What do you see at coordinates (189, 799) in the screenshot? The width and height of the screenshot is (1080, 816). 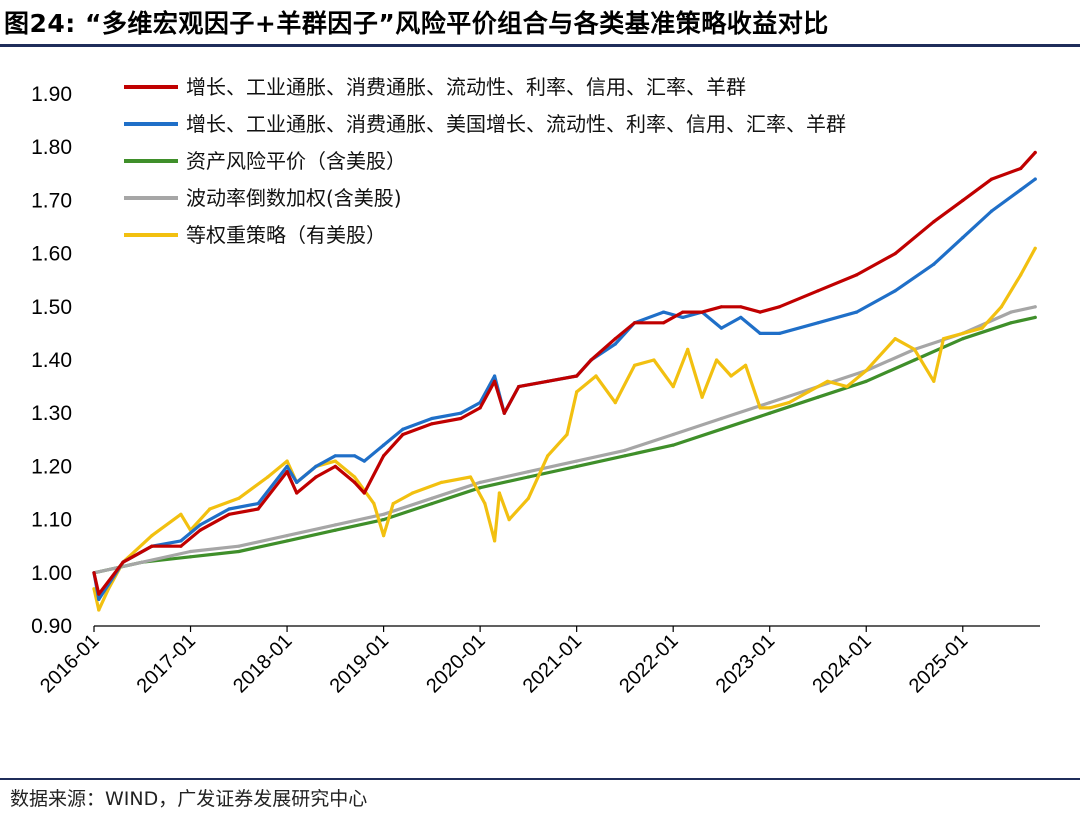 I see `source-note: 数据来源：WIND，广发证券发展研究中心` at bounding box center [189, 799].